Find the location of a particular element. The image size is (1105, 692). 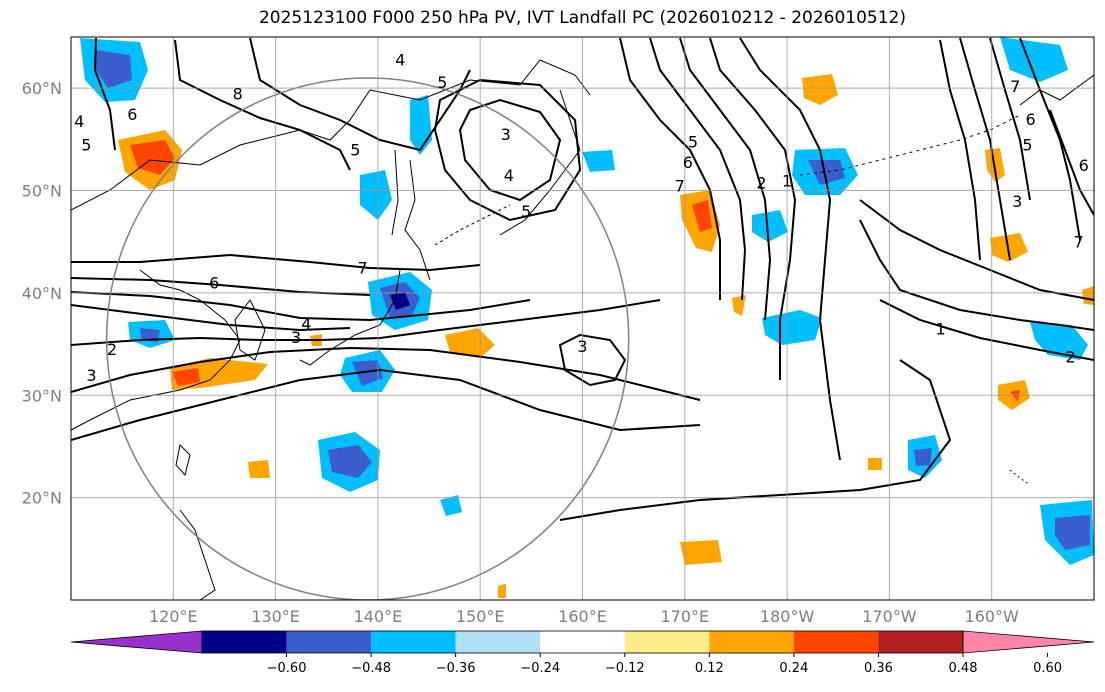

coast-japan is located at coordinates (350, 317).